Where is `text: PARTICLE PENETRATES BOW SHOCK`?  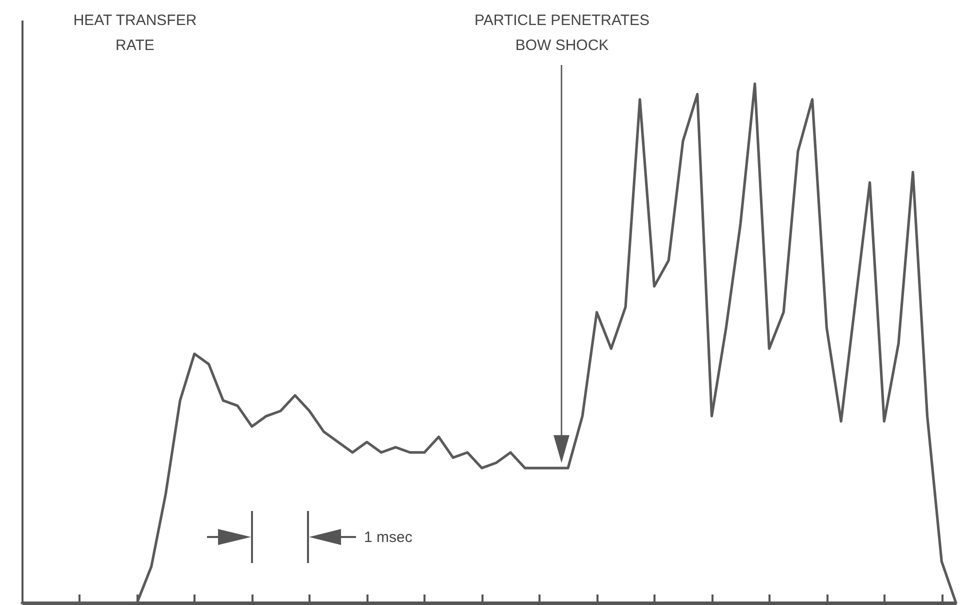
text: PARTICLE PENETRATES BOW SHOCK is located at coordinates (562, 33).